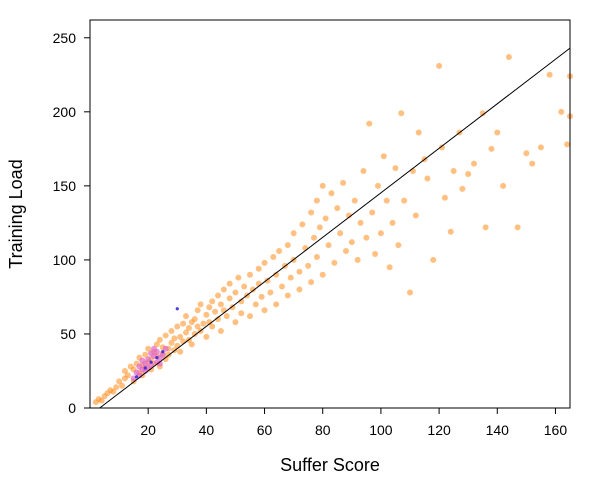 The width and height of the screenshot is (600, 480). Describe the element at coordinates (207, 430) in the screenshot. I see `x-tick-label: 40` at that location.